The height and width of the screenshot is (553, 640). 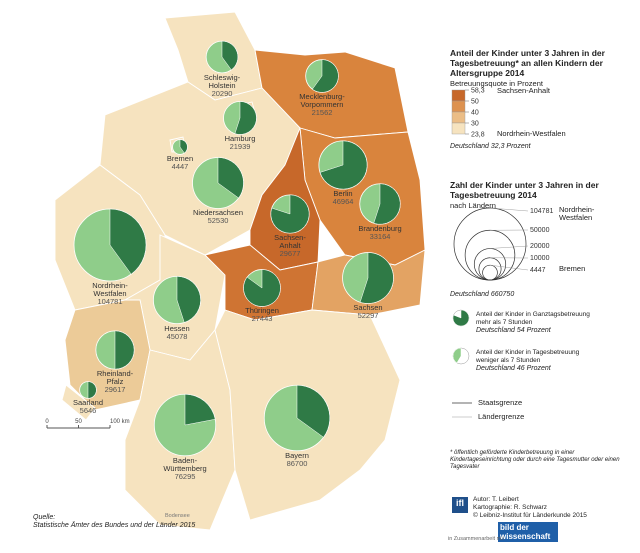 I want to click on state-count: 21939, so click(x=240, y=147).